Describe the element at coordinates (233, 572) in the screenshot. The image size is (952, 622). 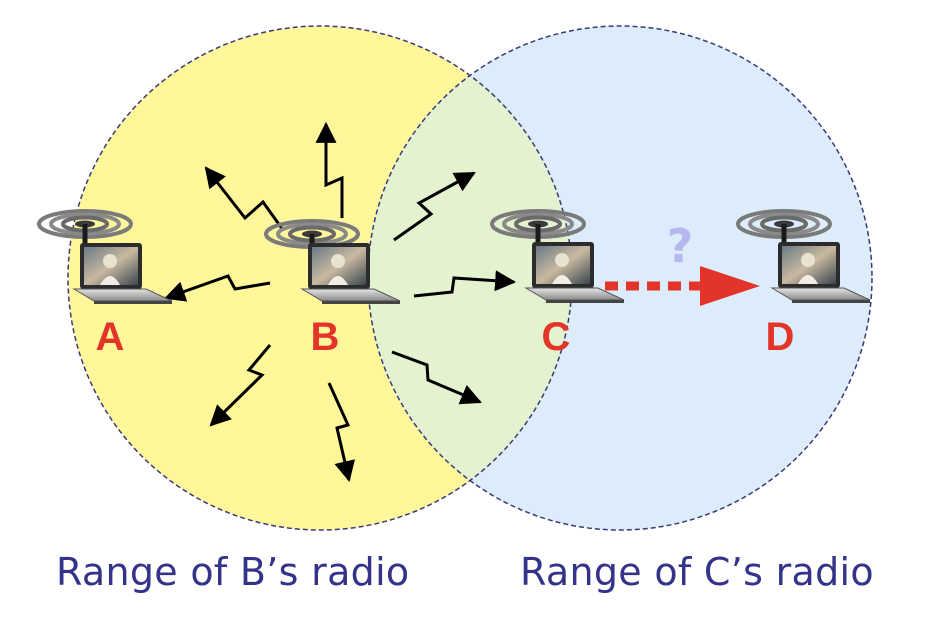
I see `b-range-caption: Range of B’s radio` at that location.